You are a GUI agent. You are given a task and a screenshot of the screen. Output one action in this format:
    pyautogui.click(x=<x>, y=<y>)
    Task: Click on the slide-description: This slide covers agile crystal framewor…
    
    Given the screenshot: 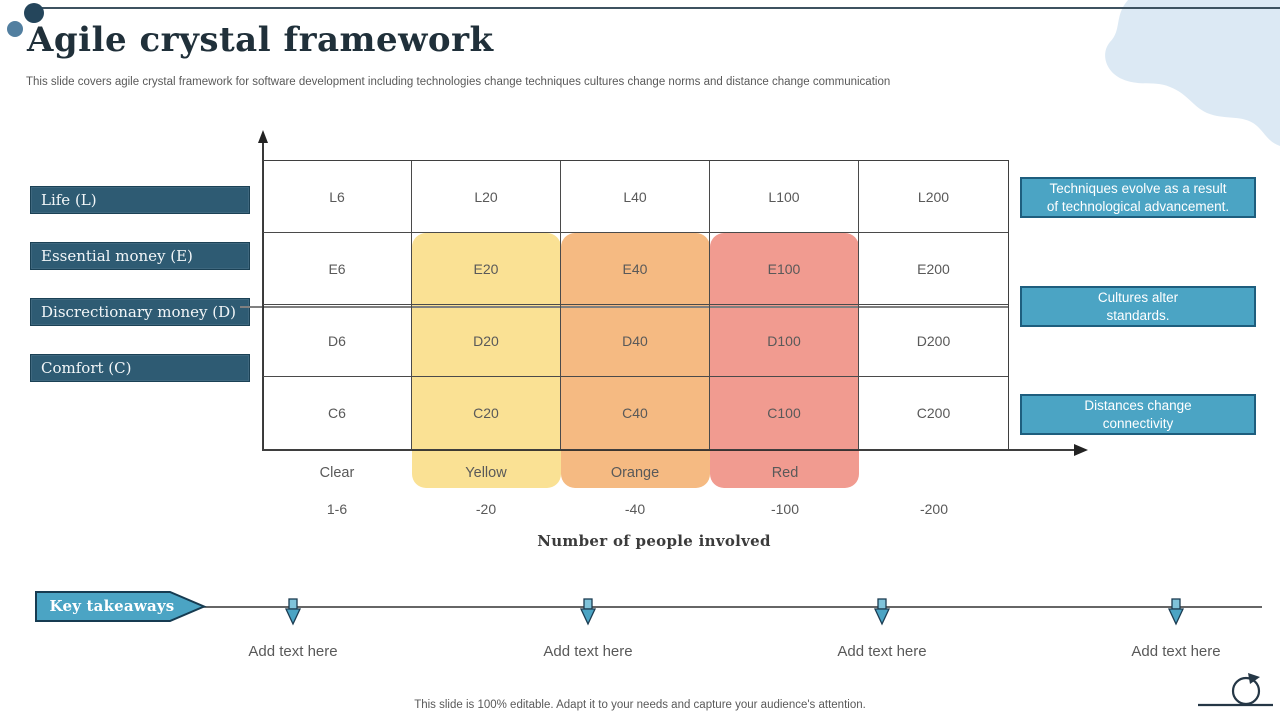 What is the action you would take?
    pyautogui.click(x=458, y=82)
    